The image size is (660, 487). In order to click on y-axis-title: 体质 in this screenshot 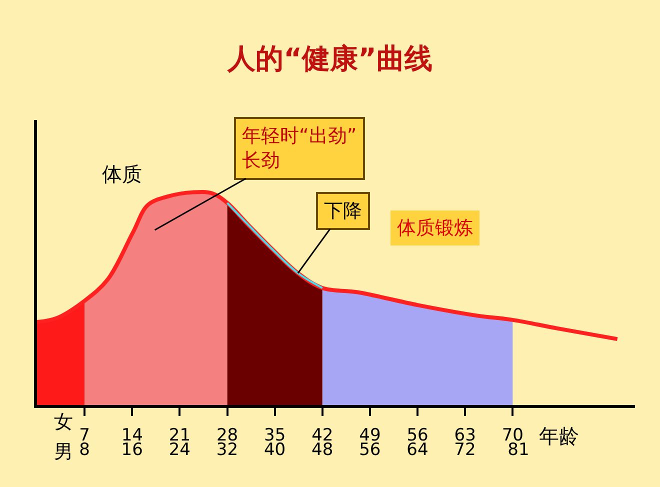, I will do `click(122, 174)`.